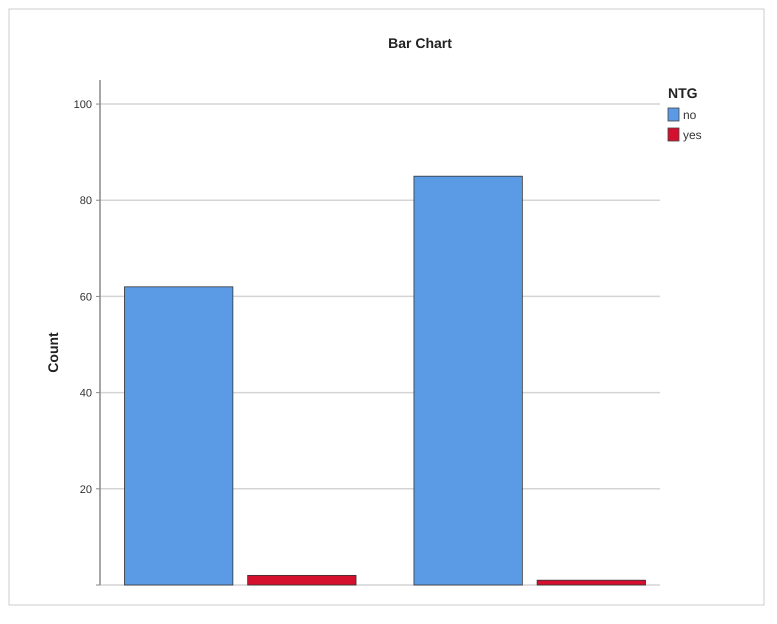 This screenshot has height=624, width=777. Describe the element at coordinates (692, 135) in the screenshot. I see `legend-label: yes` at that location.